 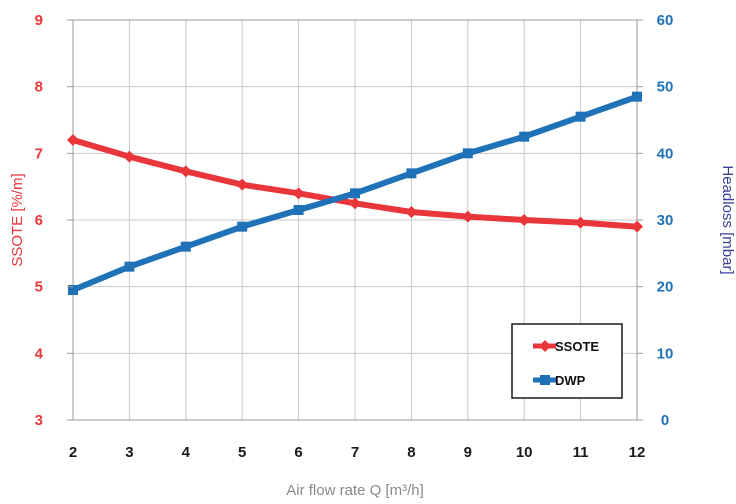 I want to click on x-tick-label: 8, so click(x=411, y=452).